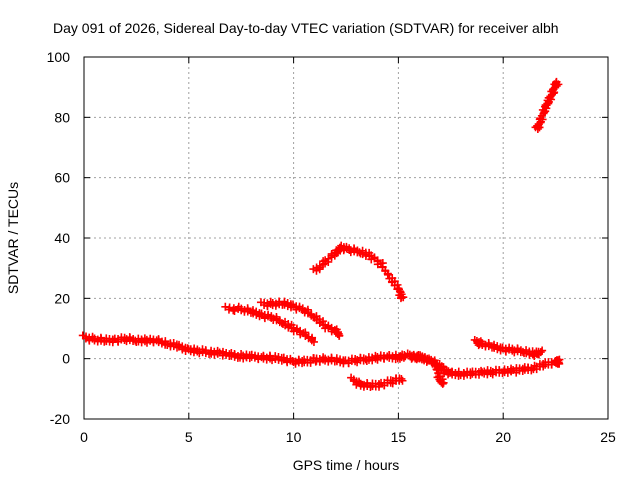  Describe the element at coordinates (60, 419) in the screenshot. I see `y-tick-label: -20` at that location.